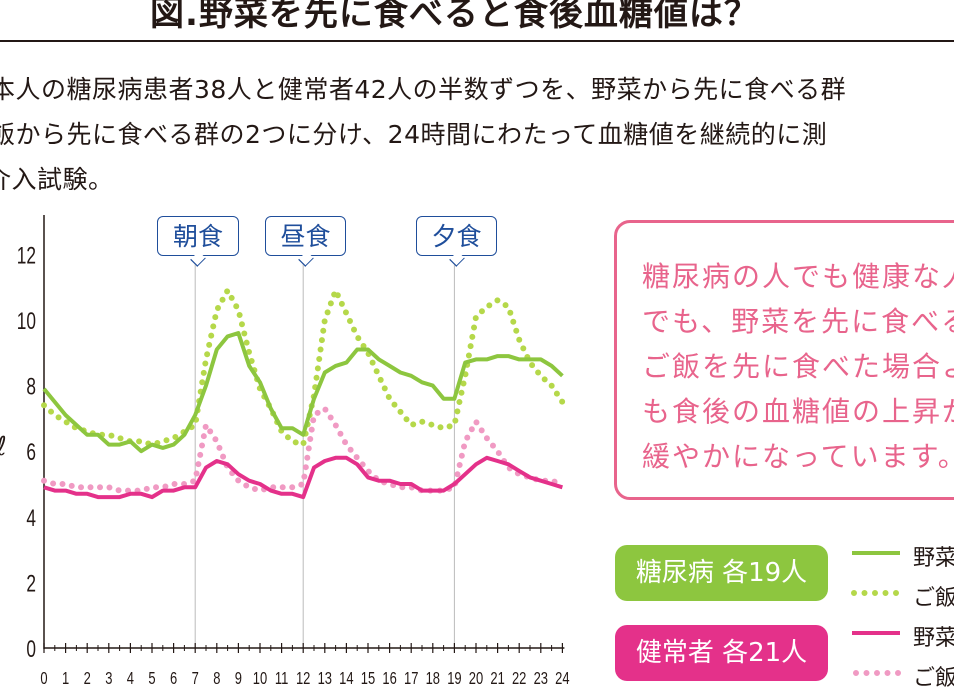 The height and width of the screenshot is (693, 954). I want to click on figure-title: 図.野菜を先に食べると食後血糖値は？, so click(454, 17).